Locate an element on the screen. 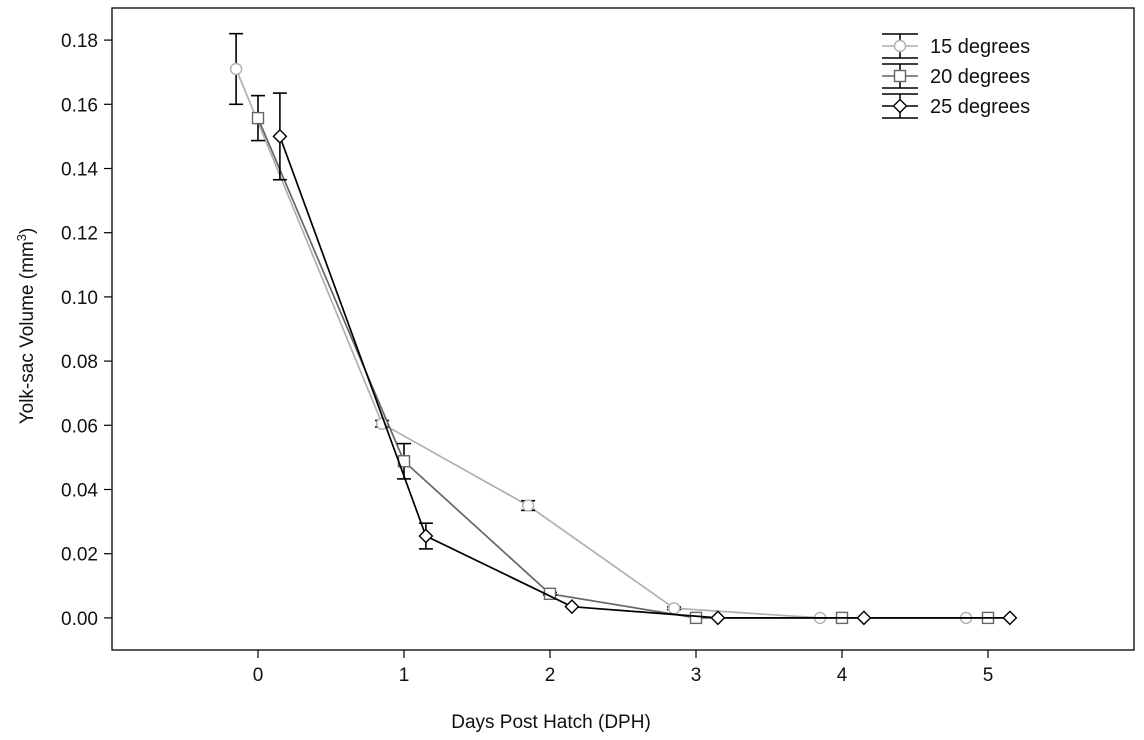 Image resolution: width=1144 pixels, height=740 pixels. x-tick-label: 3 is located at coordinates (696, 675).